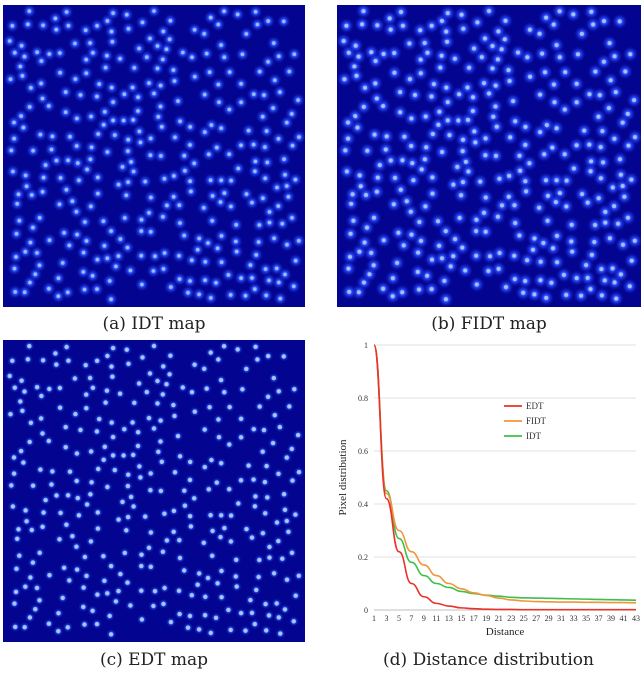 The width and height of the screenshot is (644, 675). I want to click on x-tick-label: 23, so click(511, 618).